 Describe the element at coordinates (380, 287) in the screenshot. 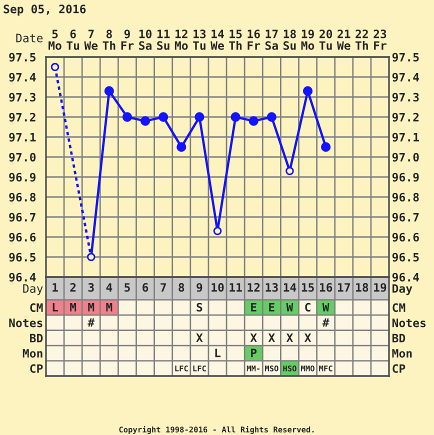

I see `x-tick-label: 19` at that location.